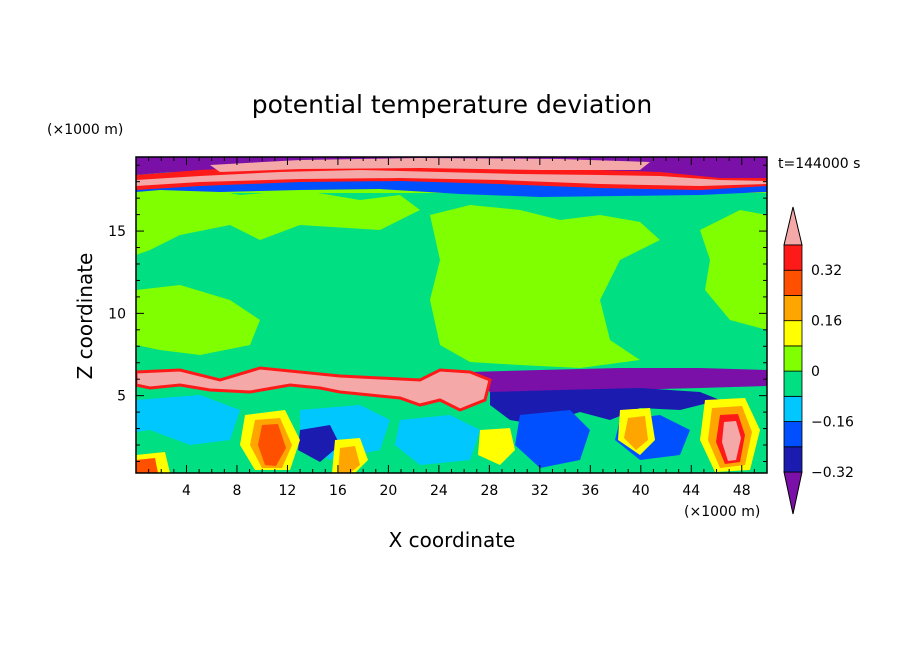  I want to click on x-tick-label: 36, so click(590, 491).